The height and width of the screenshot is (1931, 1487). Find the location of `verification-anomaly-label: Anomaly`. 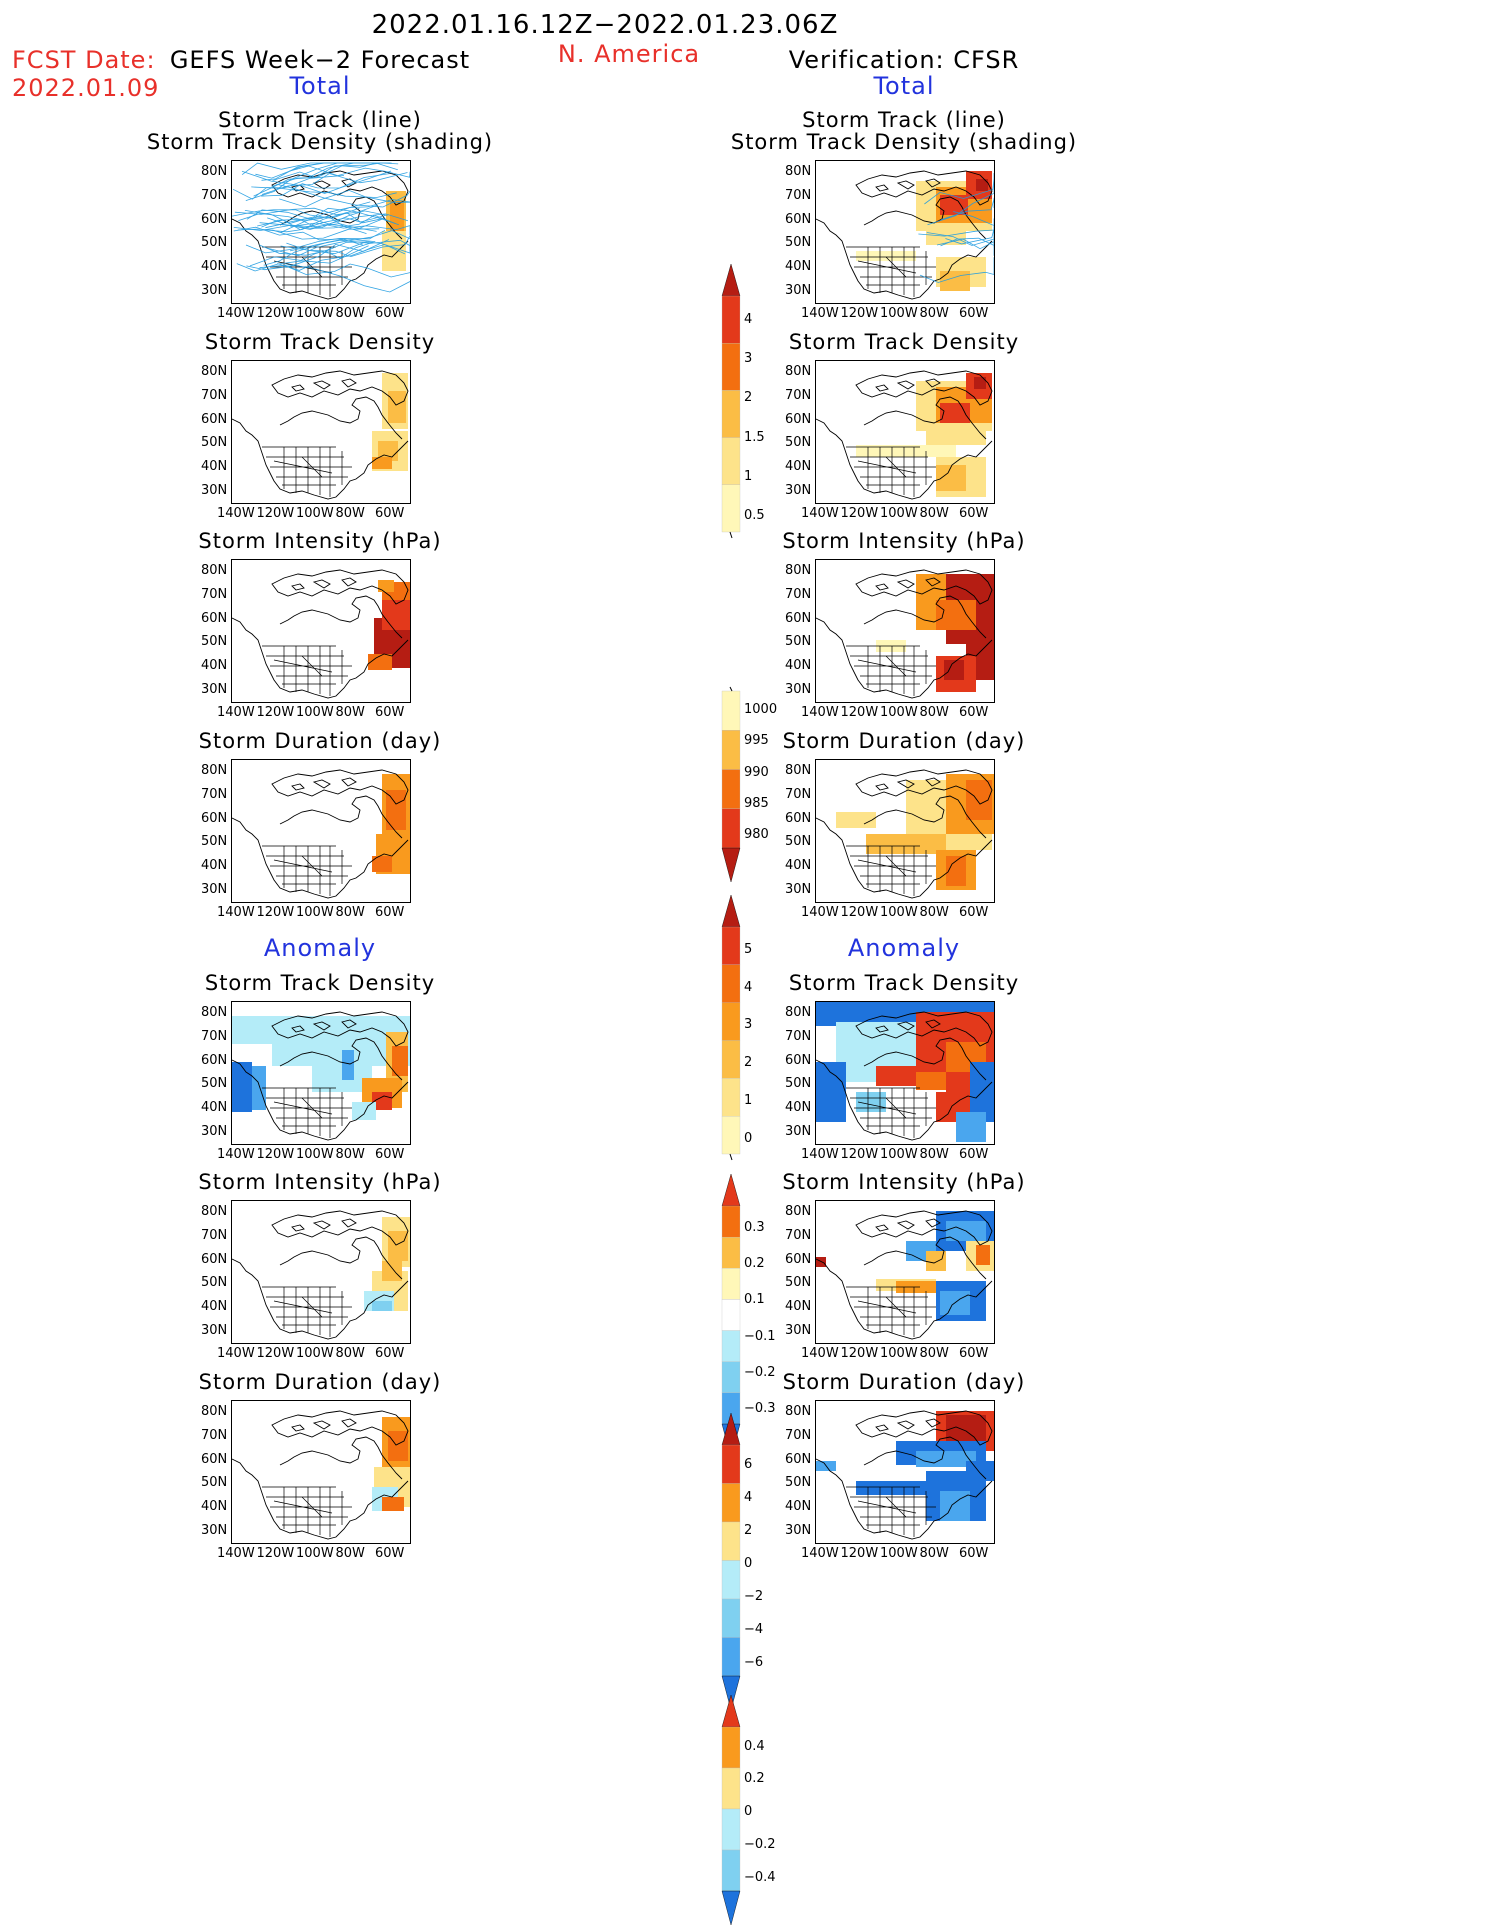

verification-anomaly-label: Anomaly is located at coordinates (904, 948).